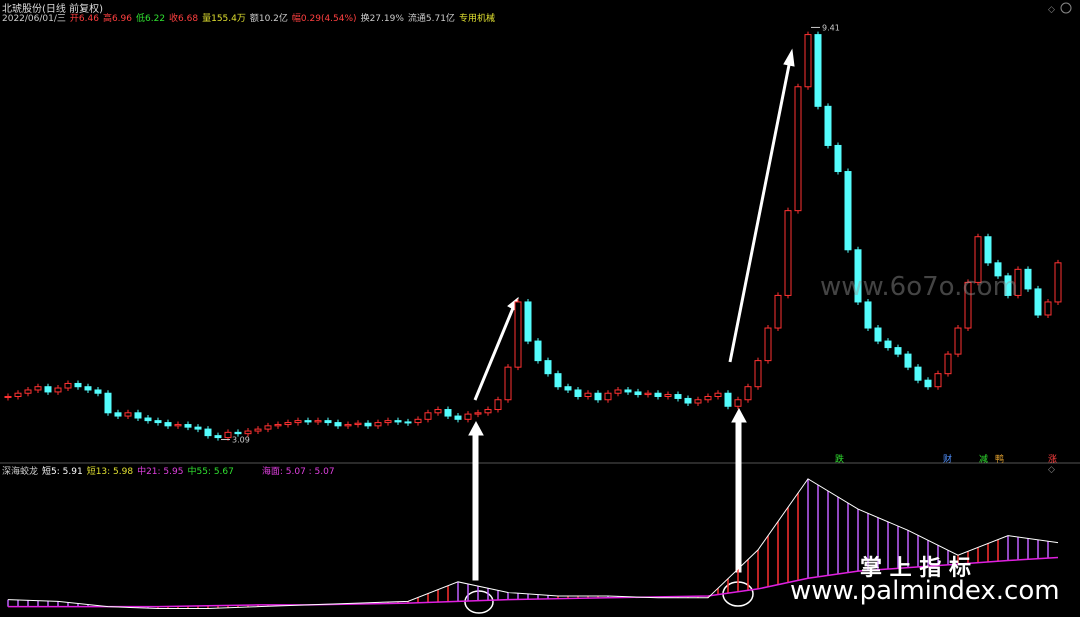  What do you see at coordinates (1066, 8) in the screenshot?
I see `settings-icon` at bounding box center [1066, 8].